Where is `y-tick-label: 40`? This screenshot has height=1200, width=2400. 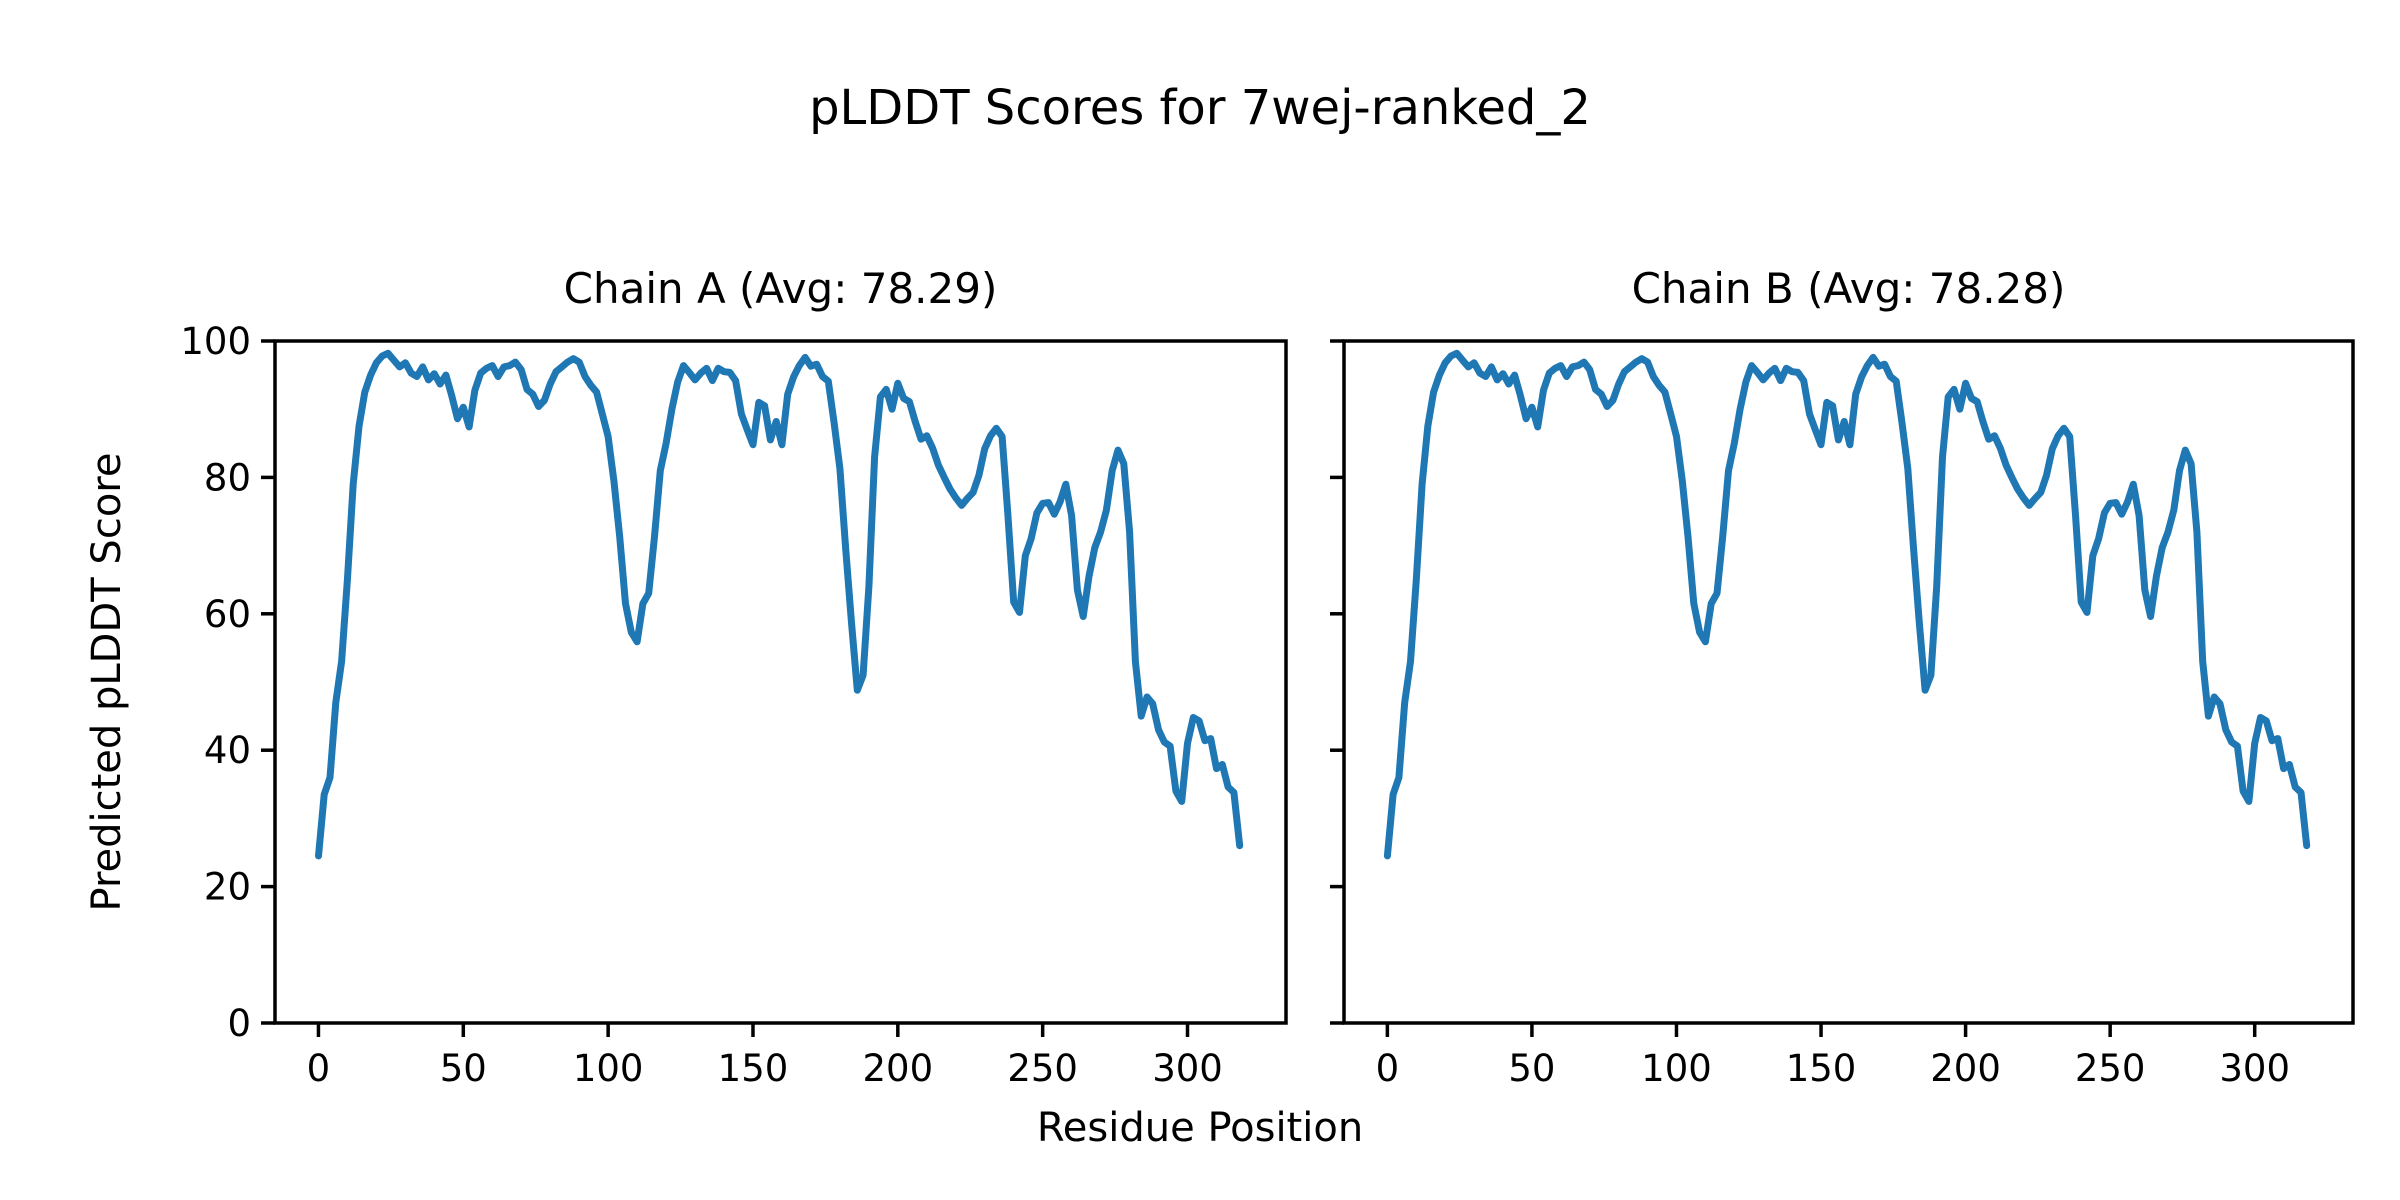 y-tick-label: 40 is located at coordinates (227, 750).